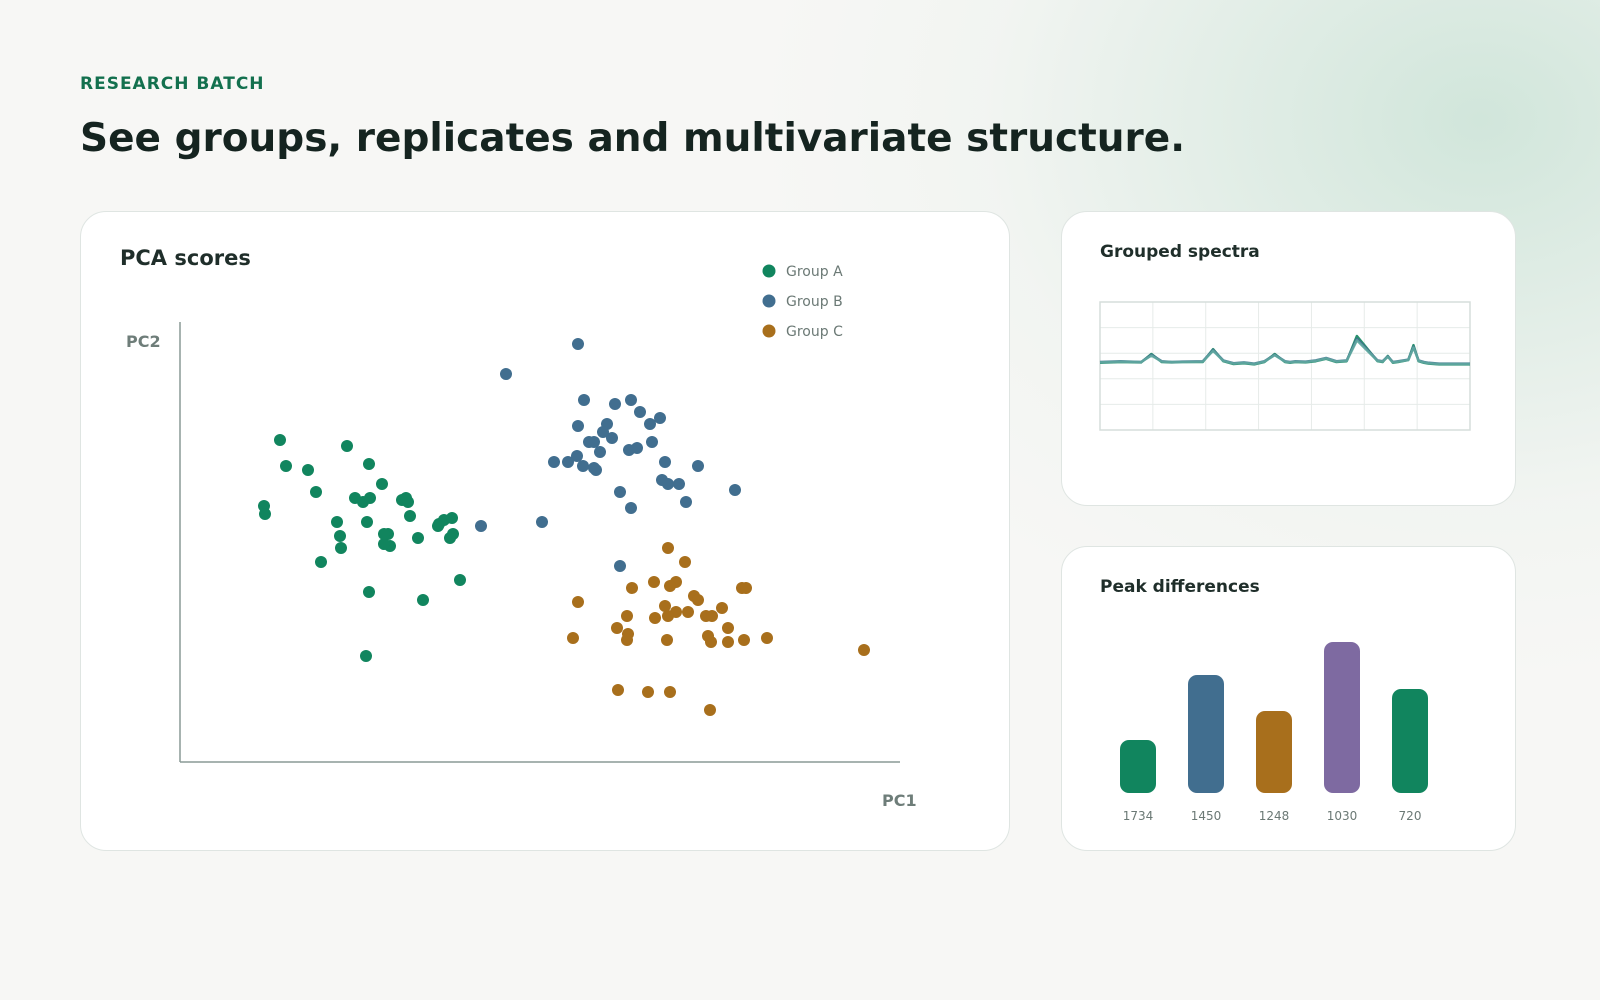  I want to click on legend-label-group-b: Group B, so click(814, 302).